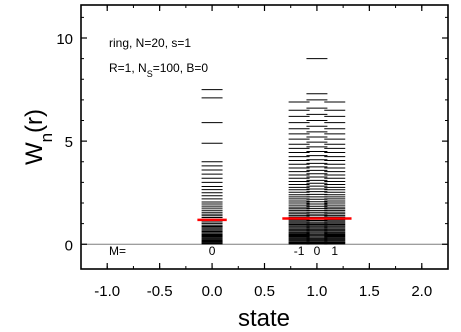  I want to click on annotation-line1: ring, N=20, s=1, so click(150, 43).